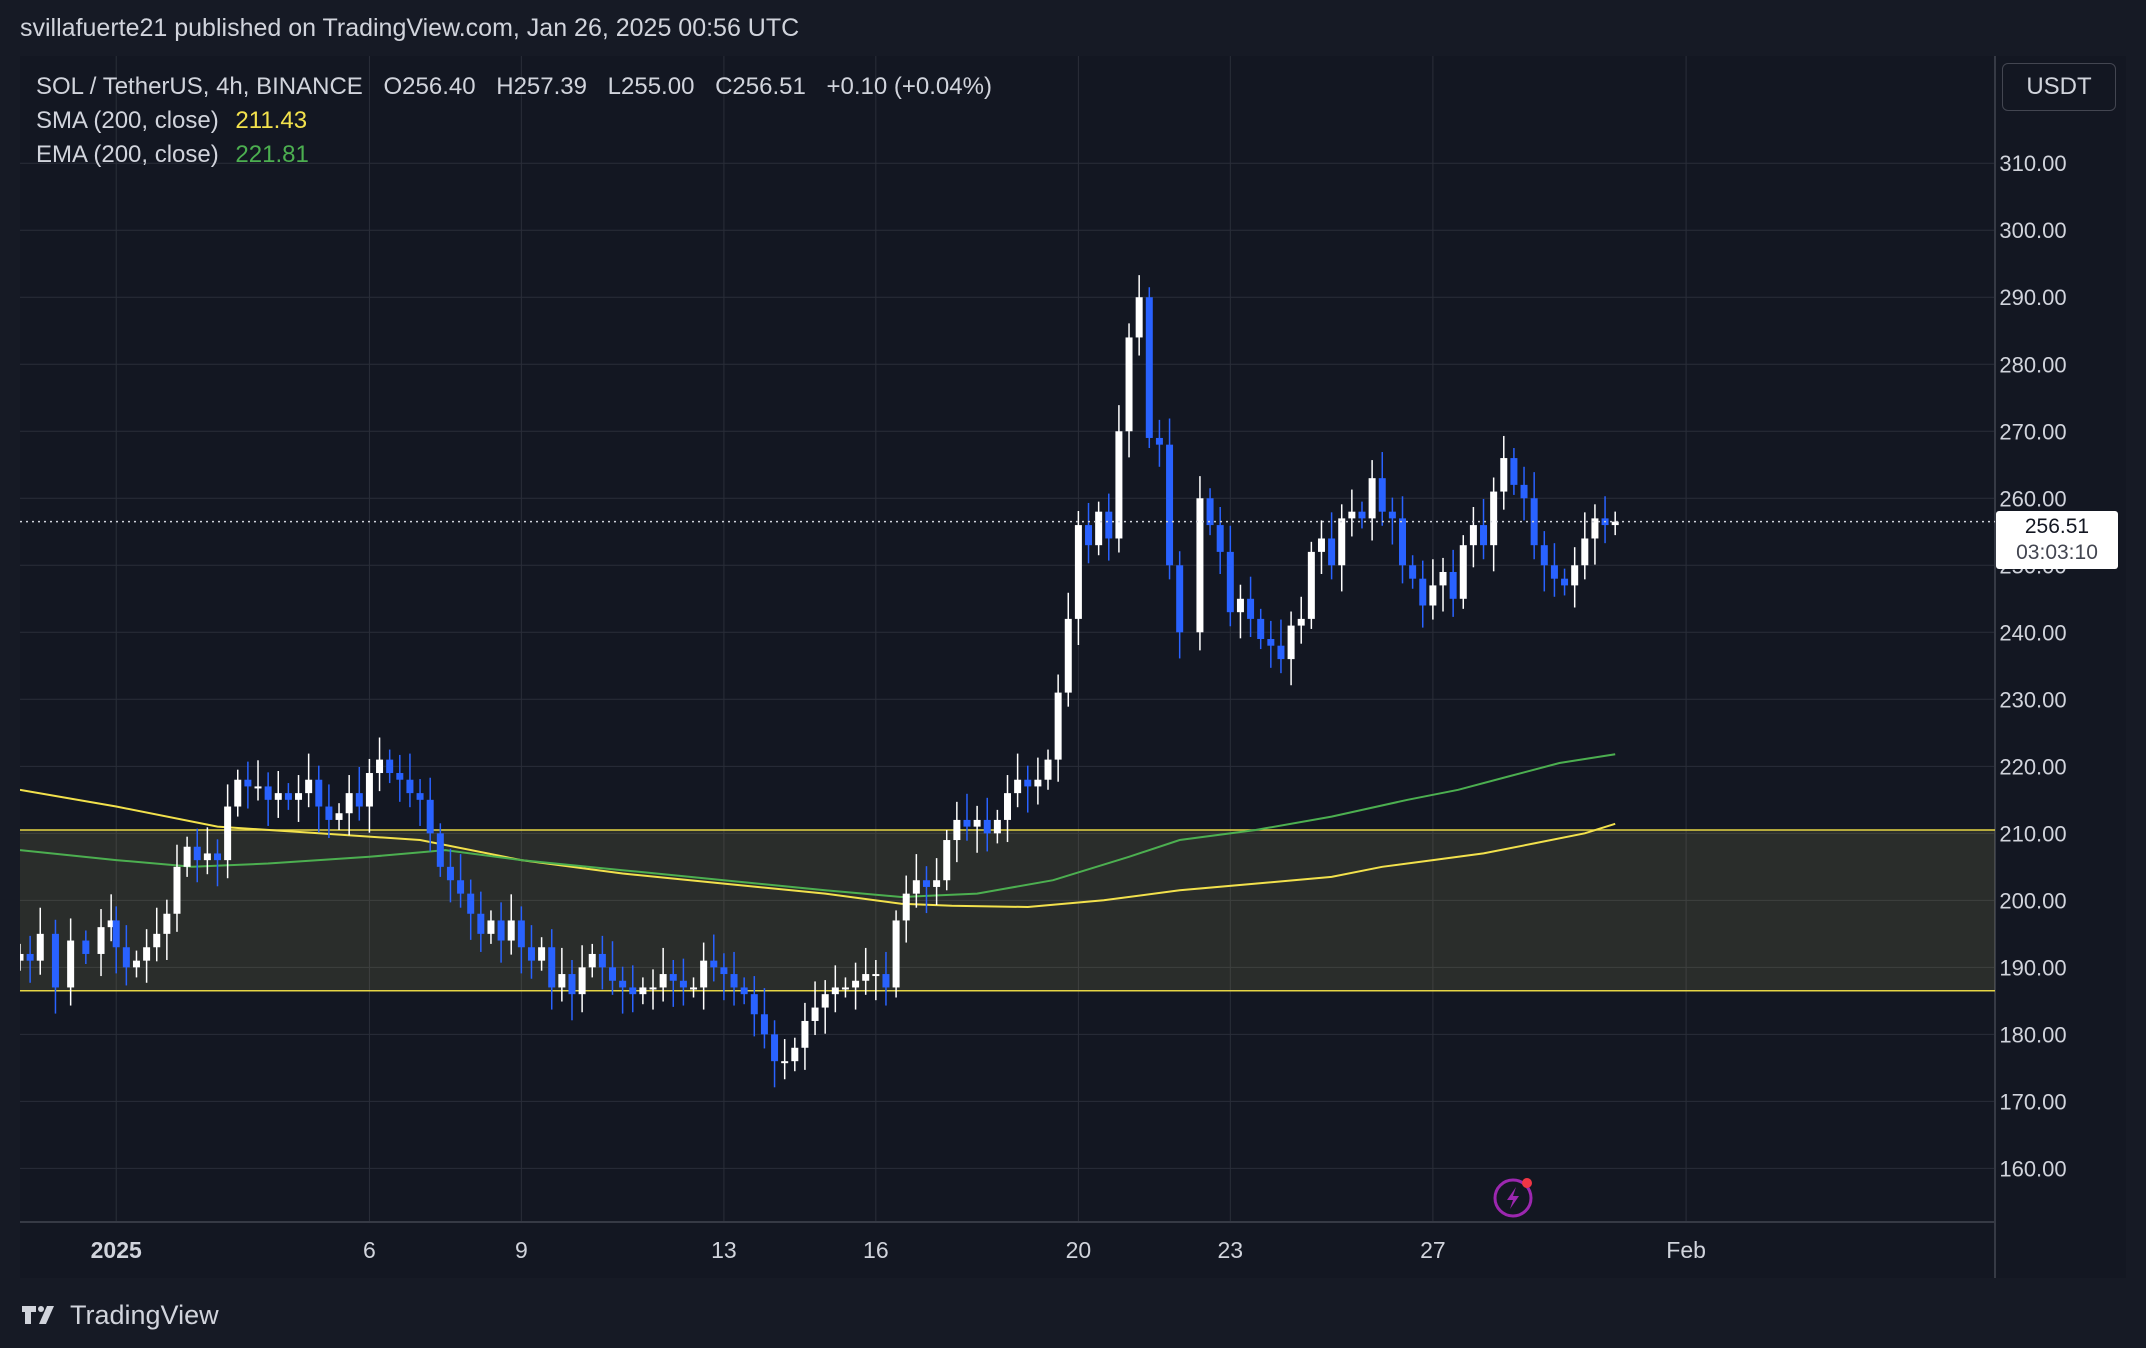 Image resolution: width=2146 pixels, height=1348 pixels. Describe the element at coordinates (429, 86) in the screenshot. I see `legend-open: O256.40` at that location.